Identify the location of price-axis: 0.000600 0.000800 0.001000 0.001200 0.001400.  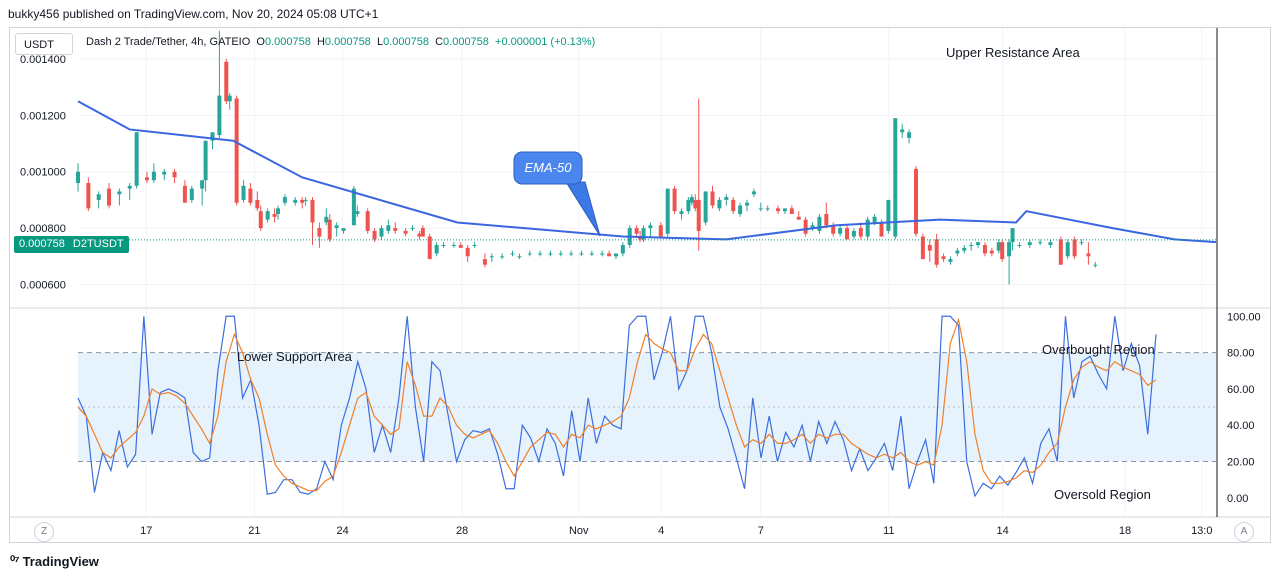
(43, 172).